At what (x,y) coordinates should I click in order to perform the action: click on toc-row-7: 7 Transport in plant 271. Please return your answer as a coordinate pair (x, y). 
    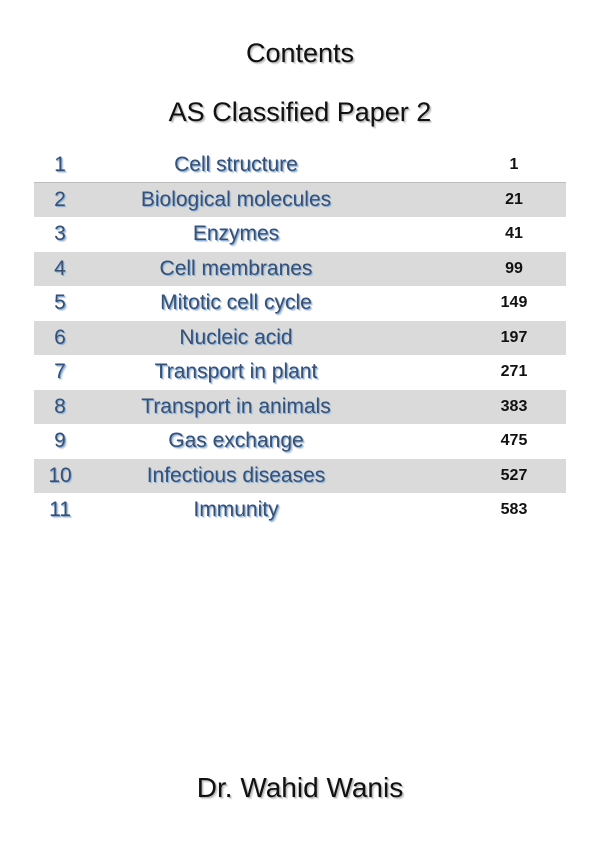
    Looking at the image, I should click on (300, 372).